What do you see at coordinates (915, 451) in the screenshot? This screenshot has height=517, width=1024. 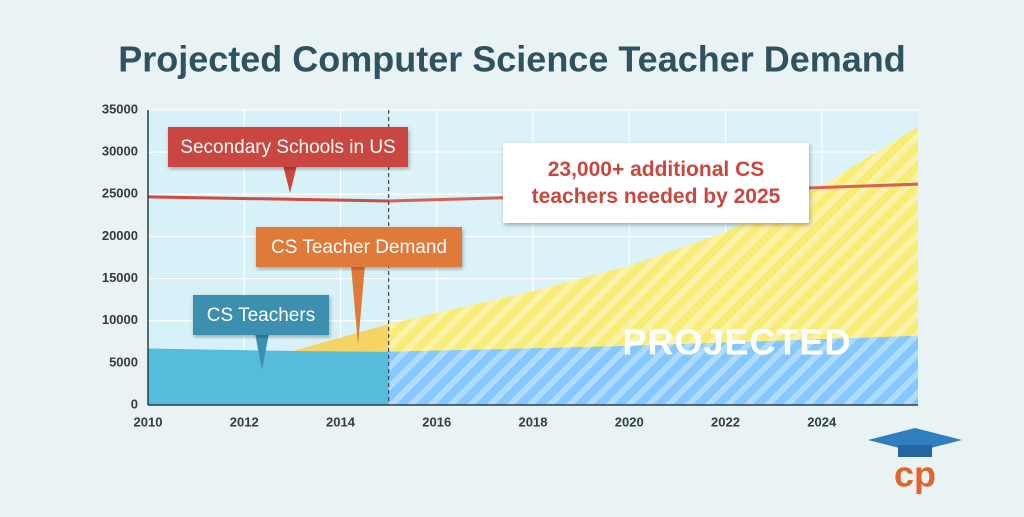 I see `logo-cap-base` at bounding box center [915, 451].